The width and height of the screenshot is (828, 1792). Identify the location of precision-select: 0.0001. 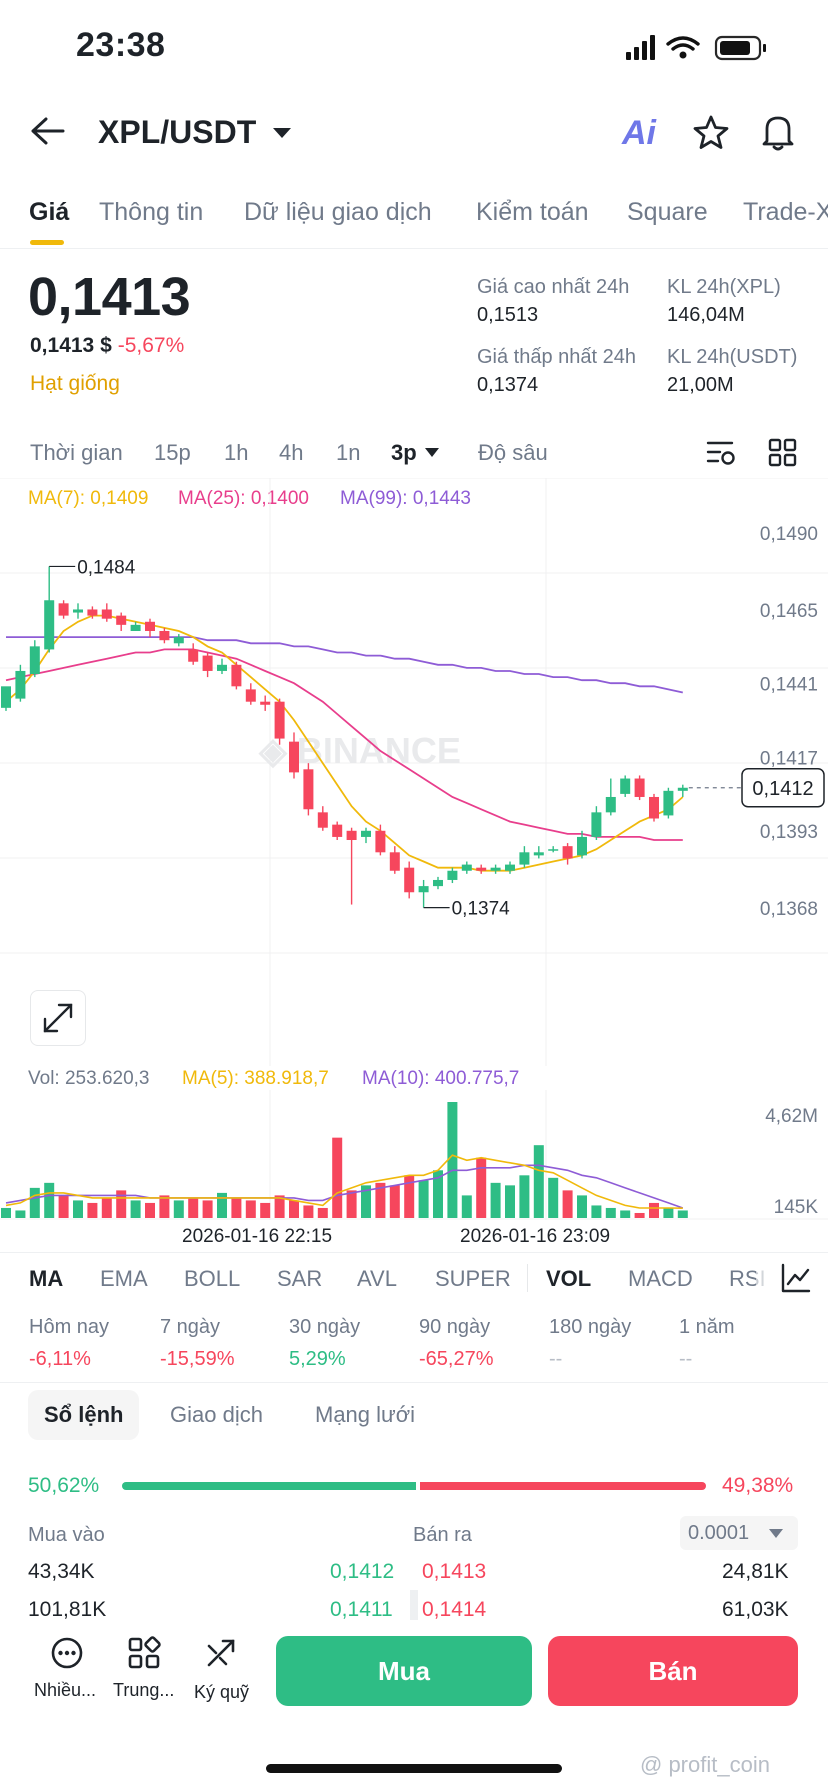
(739, 1533).